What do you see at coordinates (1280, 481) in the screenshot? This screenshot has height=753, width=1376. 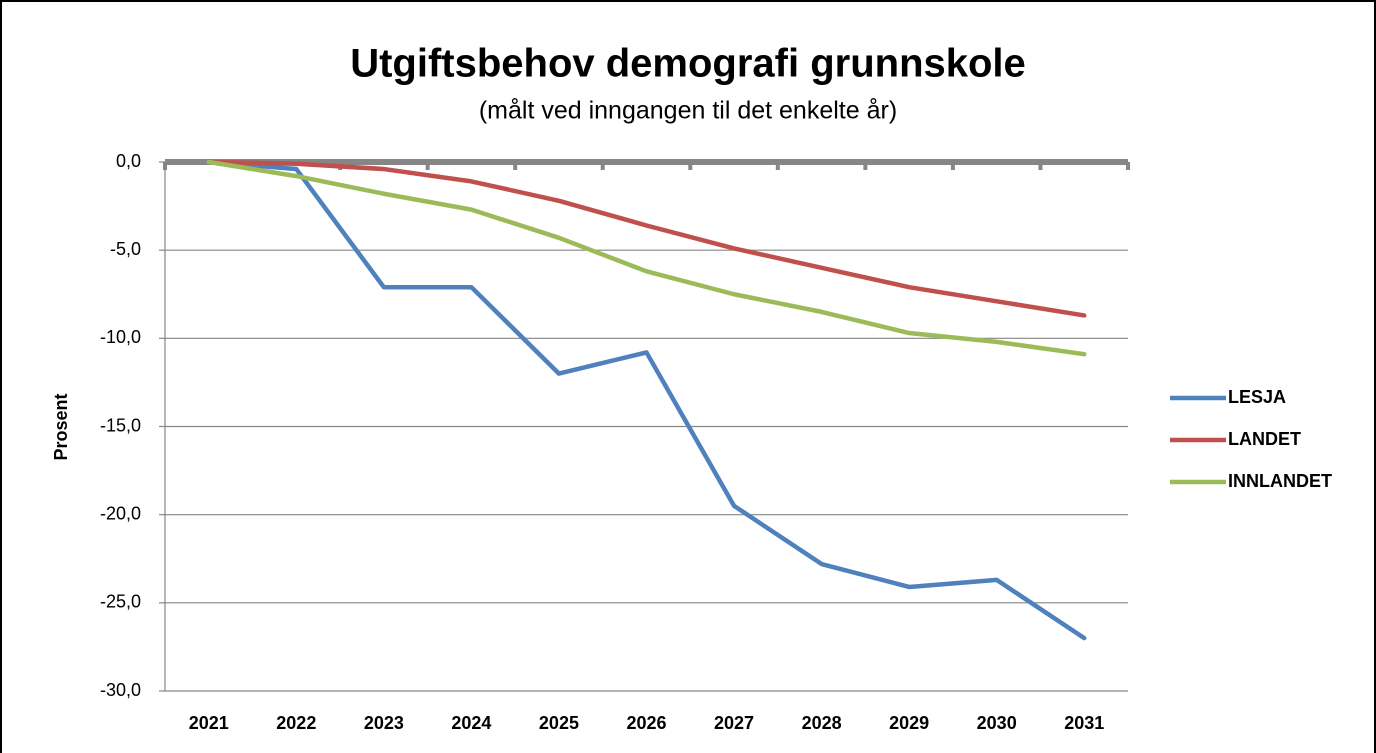 I see `legend-label: INNLANDET` at bounding box center [1280, 481].